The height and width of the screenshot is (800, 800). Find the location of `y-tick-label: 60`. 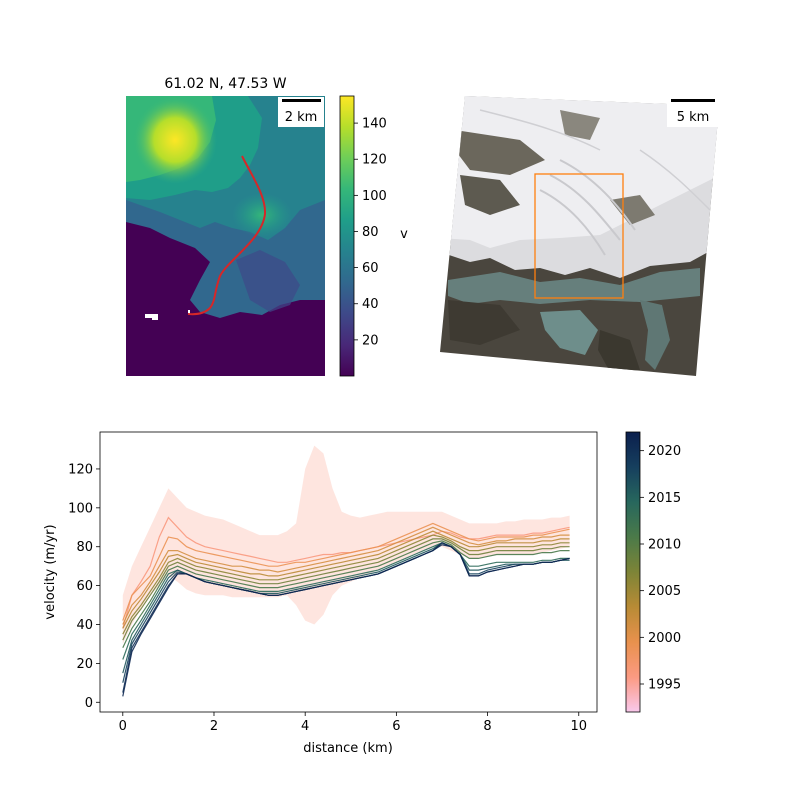

y-tick-label: 60 is located at coordinates (84, 586).